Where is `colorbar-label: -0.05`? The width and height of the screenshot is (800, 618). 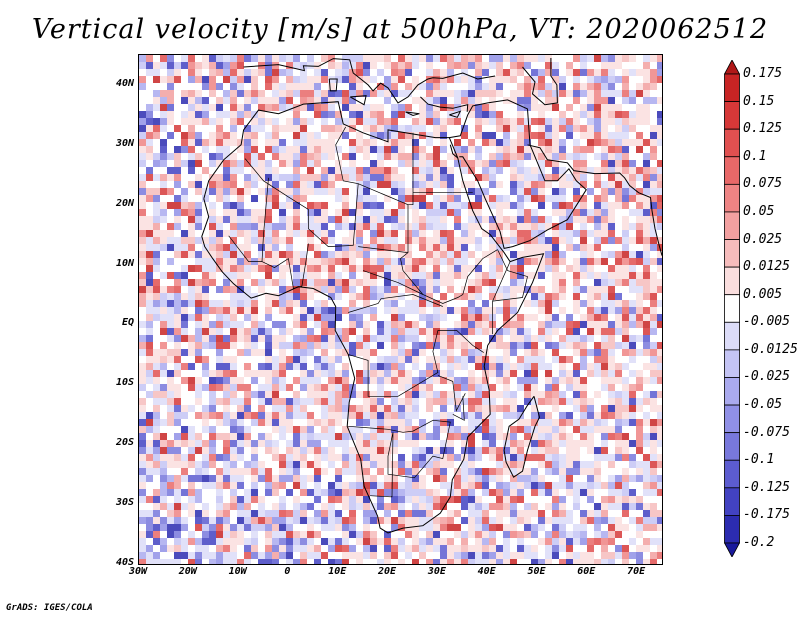 colorbar-label: -0.05 is located at coordinates (763, 405).